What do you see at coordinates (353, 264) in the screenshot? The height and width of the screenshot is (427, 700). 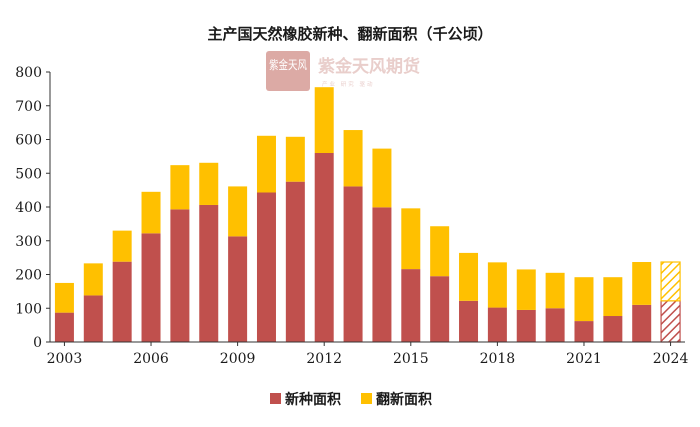 I see `bar-new-planting-2013` at bounding box center [353, 264].